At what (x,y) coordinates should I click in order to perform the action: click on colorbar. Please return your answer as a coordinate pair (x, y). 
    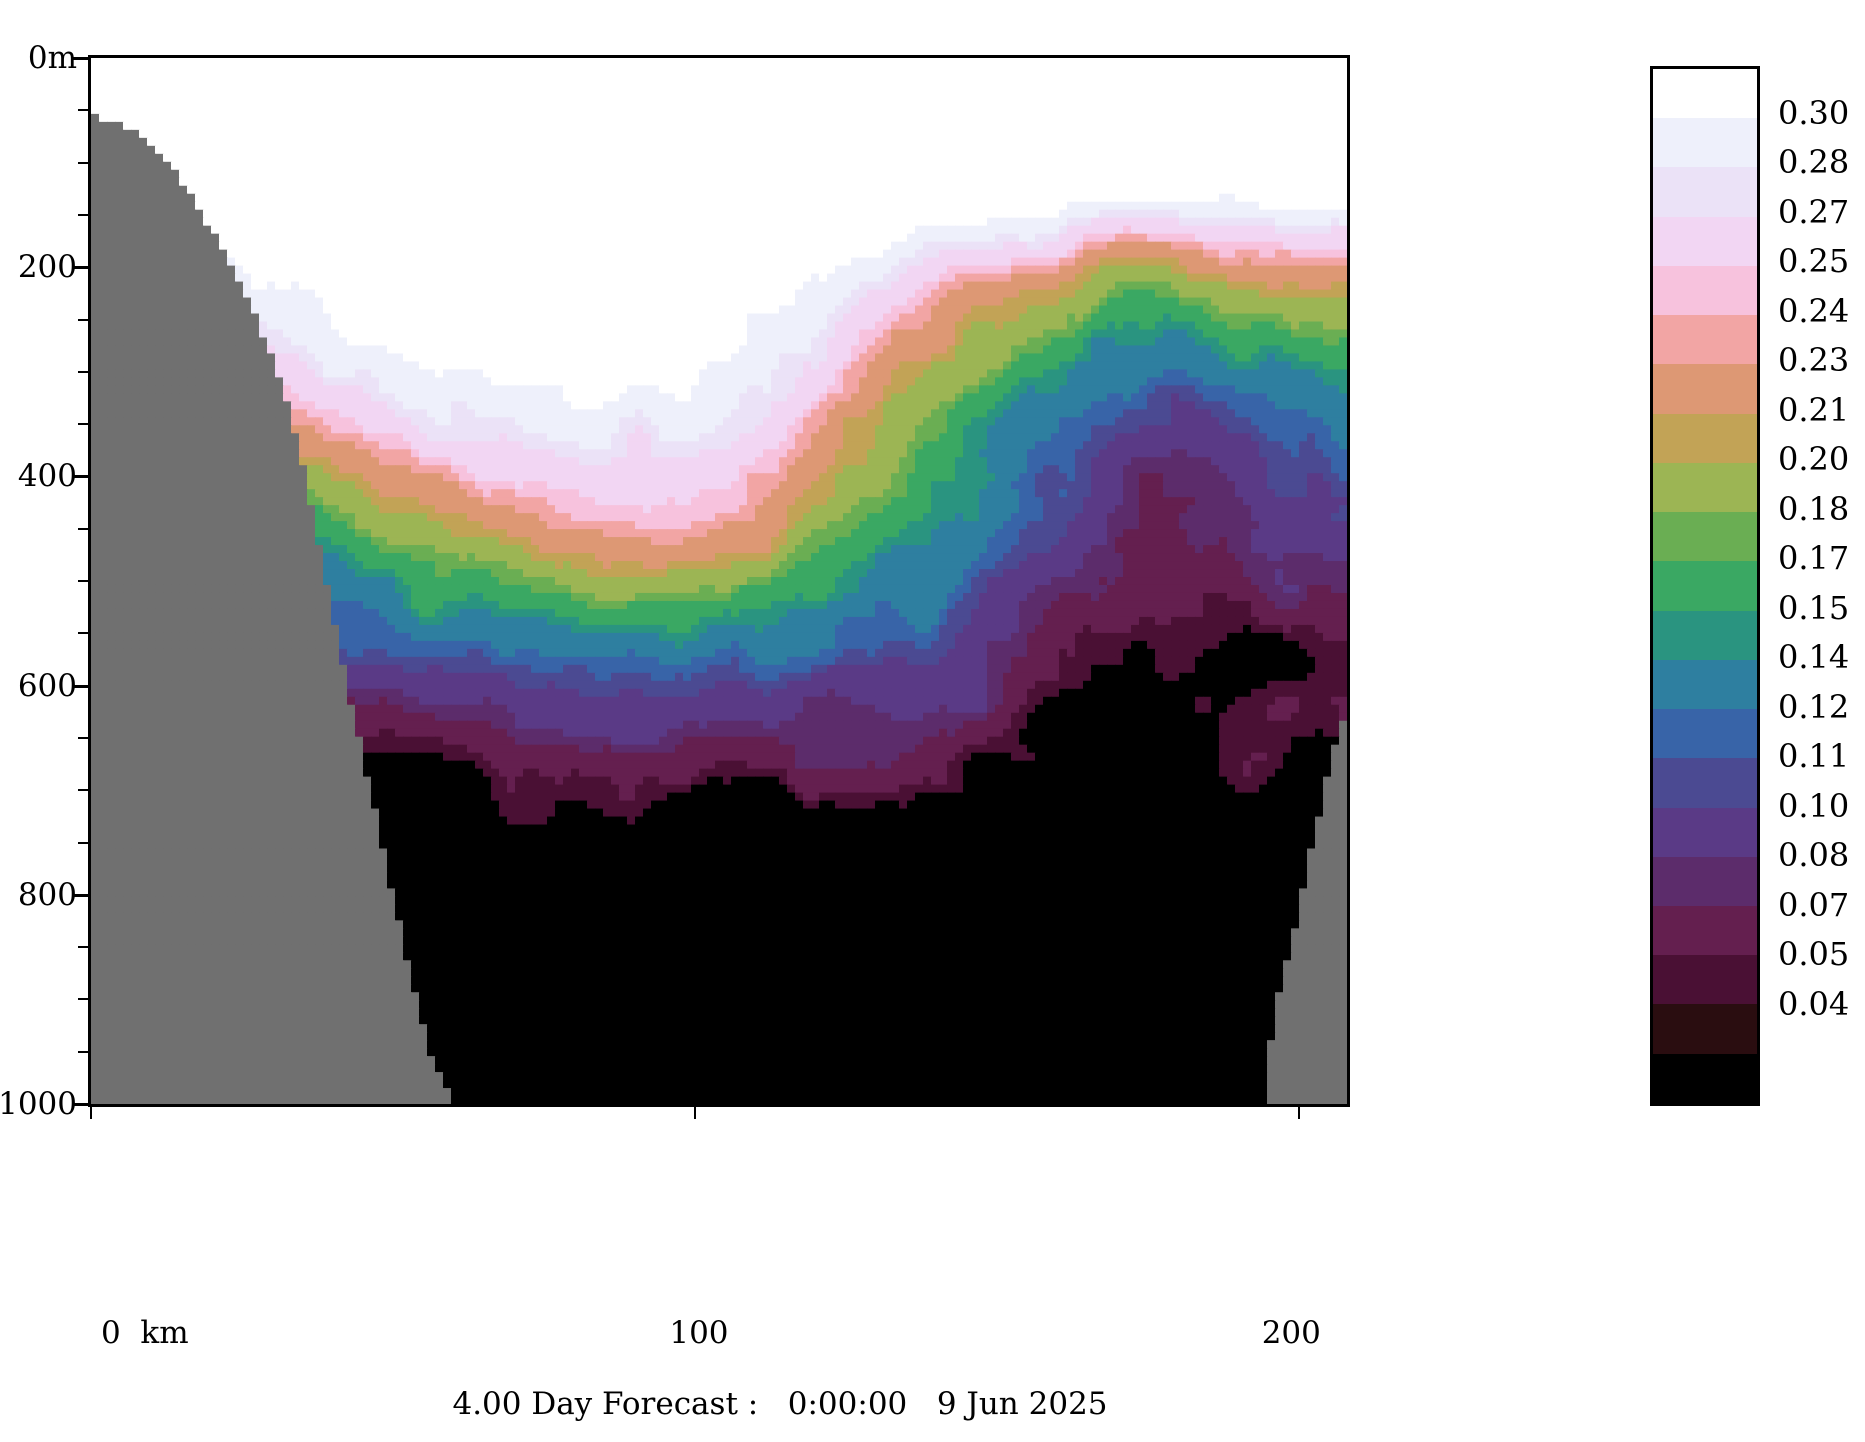
    Looking at the image, I should click on (1705, 586).